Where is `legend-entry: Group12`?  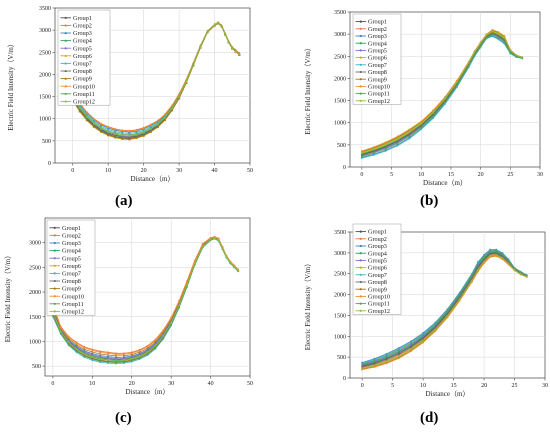
legend-entry: Group12 is located at coordinates (379, 101).